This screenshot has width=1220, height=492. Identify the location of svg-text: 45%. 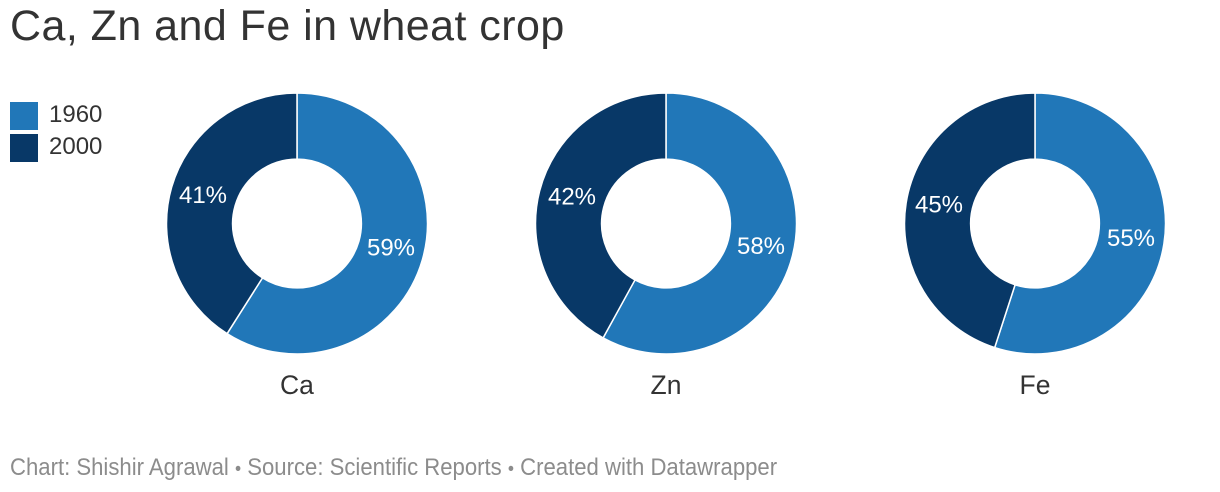
(939, 205).